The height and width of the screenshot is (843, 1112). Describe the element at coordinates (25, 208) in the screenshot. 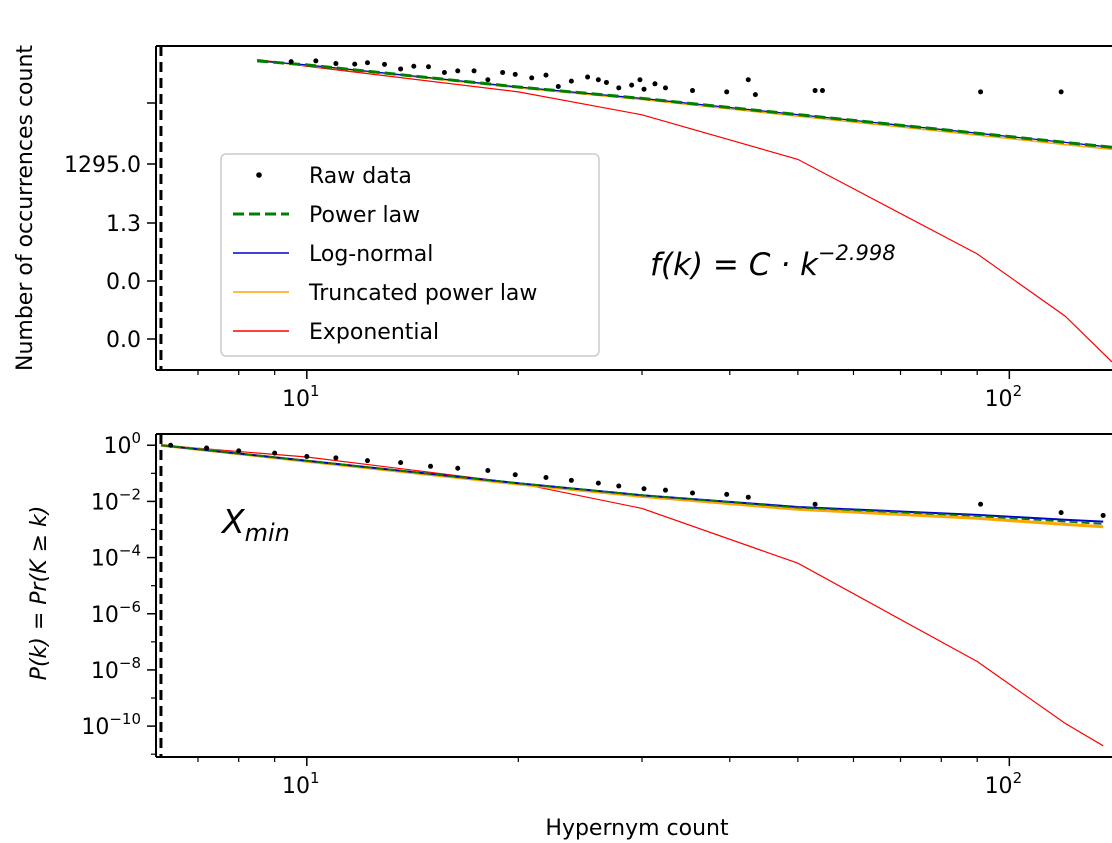

I see `top-y-axis-label: Number of occurrences count` at that location.